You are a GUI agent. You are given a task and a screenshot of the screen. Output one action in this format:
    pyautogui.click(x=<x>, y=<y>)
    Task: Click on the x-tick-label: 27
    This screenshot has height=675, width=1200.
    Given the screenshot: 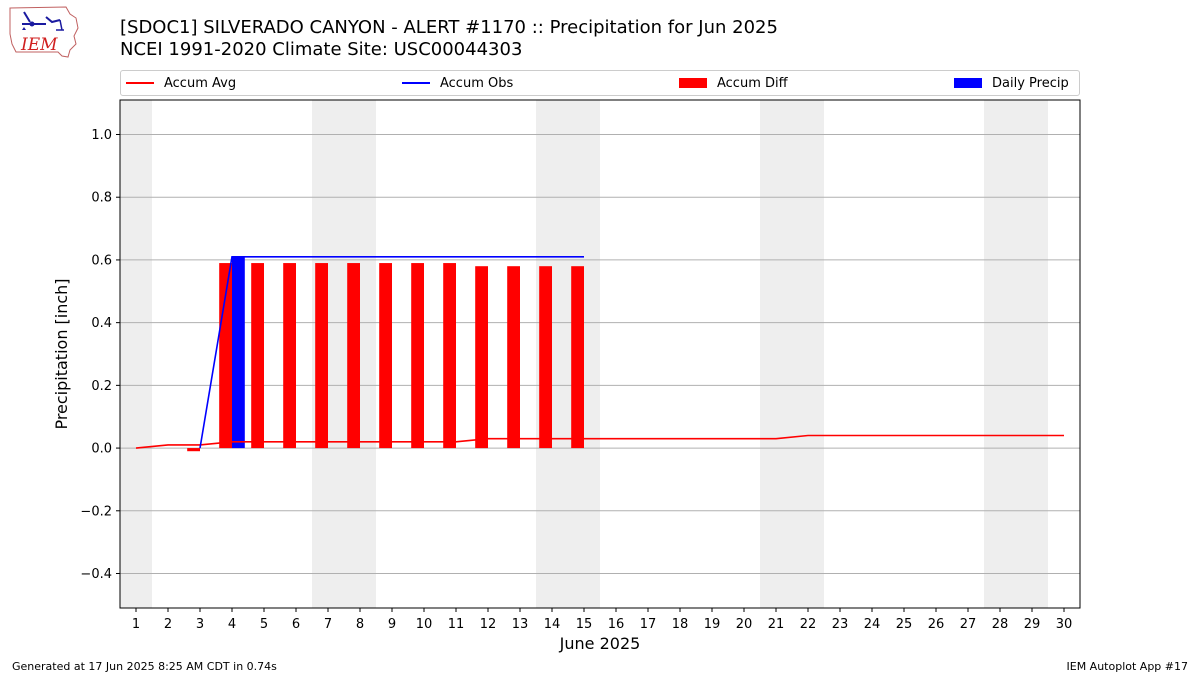 What is the action you would take?
    pyautogui.click(x=968, y=624)
    